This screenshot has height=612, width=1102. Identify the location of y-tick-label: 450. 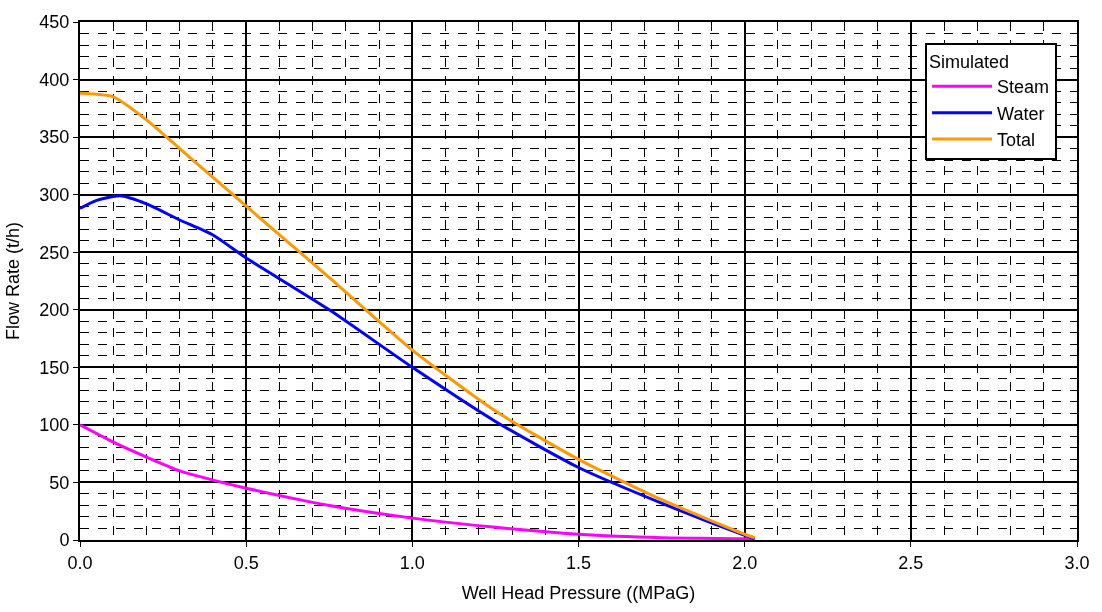
(54, 22).